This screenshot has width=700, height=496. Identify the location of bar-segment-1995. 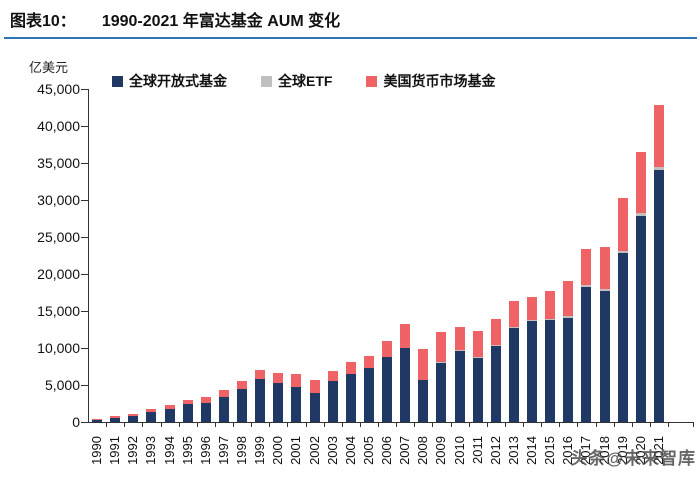
(187, 413).